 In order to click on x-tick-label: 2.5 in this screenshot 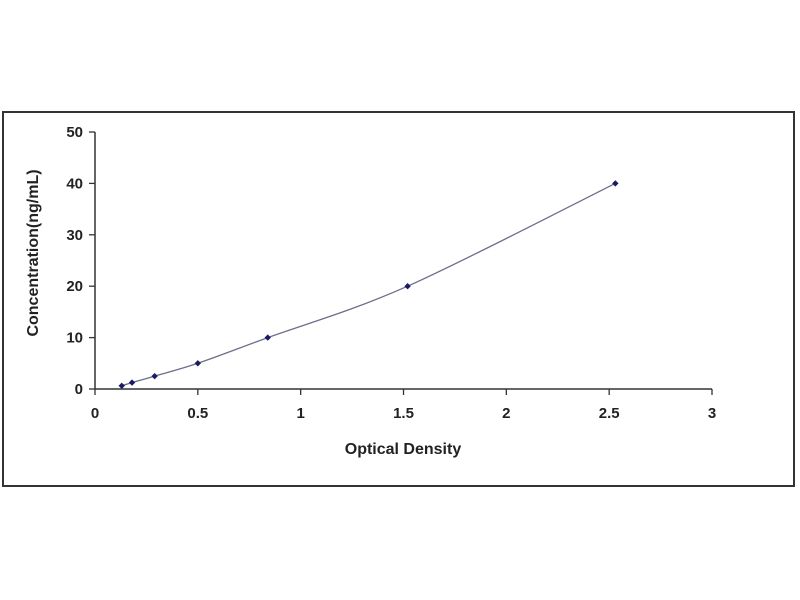, I will do `click(609, 413)`.